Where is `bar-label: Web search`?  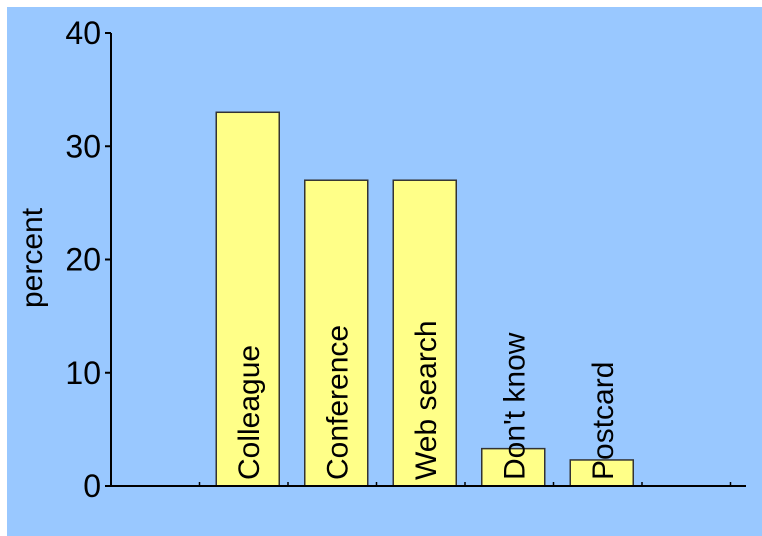
bar-label: Web search is located at coordinates (426, 400).